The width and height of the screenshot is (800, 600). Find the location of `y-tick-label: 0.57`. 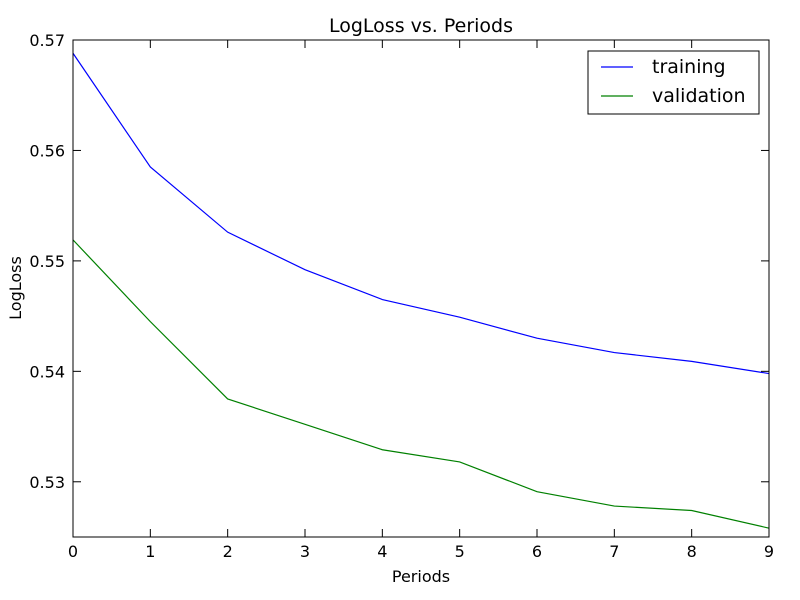

y-tick-label: 0.57 is located at coordinates (47, 40).